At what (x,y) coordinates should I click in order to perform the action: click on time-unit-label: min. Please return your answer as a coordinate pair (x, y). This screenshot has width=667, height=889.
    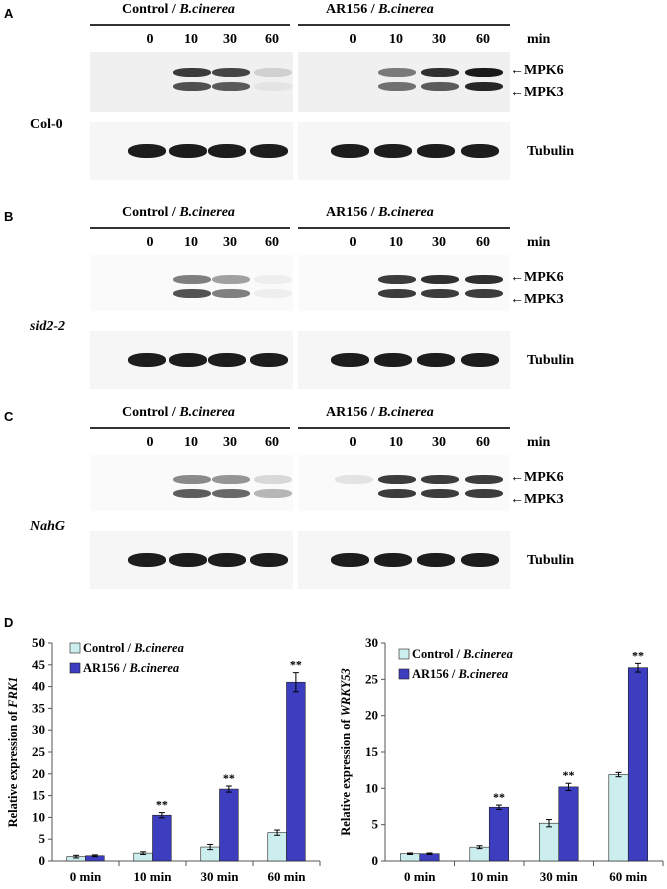
    Looking at the image, I should click on (539, 242).